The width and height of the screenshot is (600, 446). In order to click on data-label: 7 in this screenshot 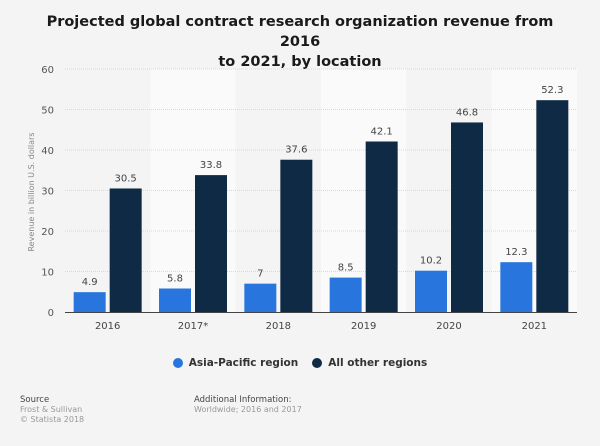, I will do `click(260, 274)`.